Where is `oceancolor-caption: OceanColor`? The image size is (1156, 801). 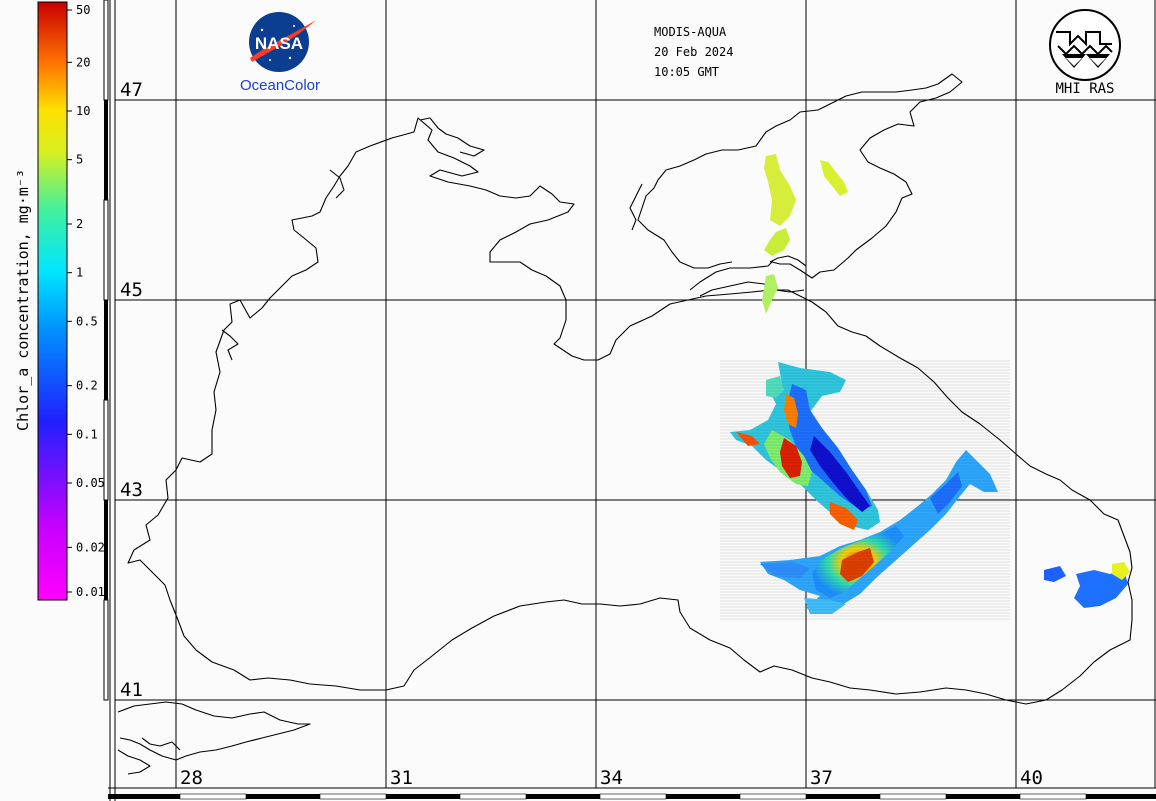
oceancolor-caption: OceanColor is located at coordinates (280, 85).